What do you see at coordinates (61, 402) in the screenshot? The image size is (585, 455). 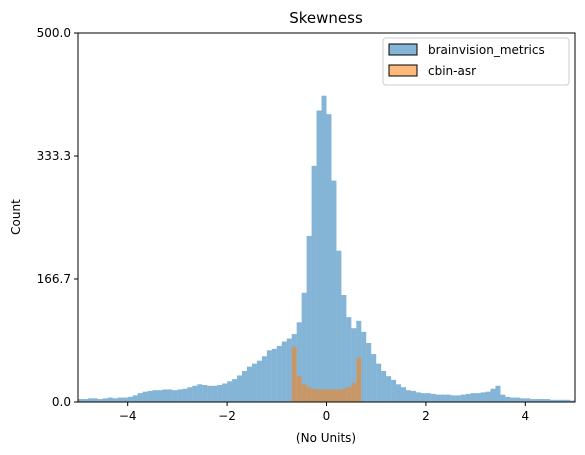 I see `y-tick-label: 0.0` at bounding box center [61, 402].